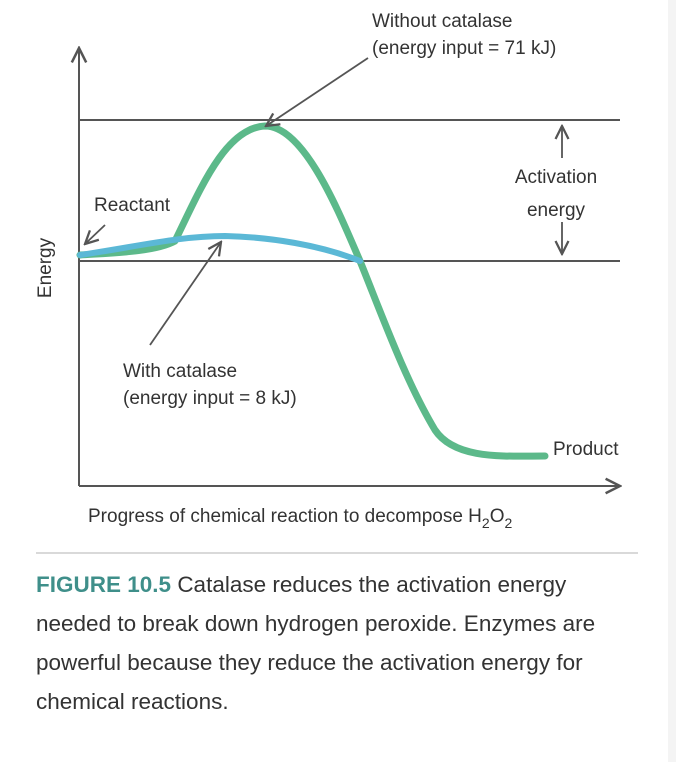 The width and height of the screenshot is (676, 762). I want to click on caption-divider, so click(337, 553).